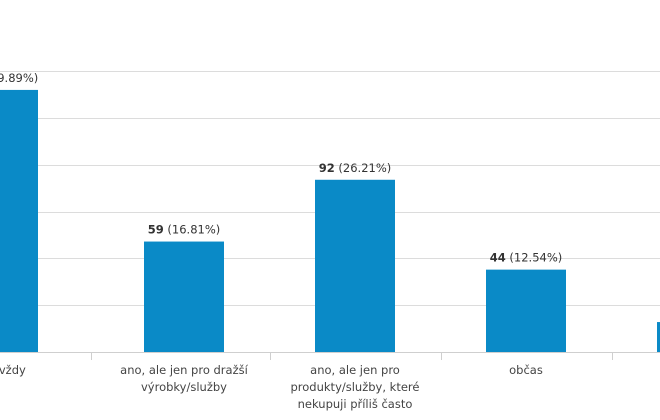  Describe the element at coordinates (355, 168) in the screenshot. I see `data-label: 92 (26.21%)` at that location.